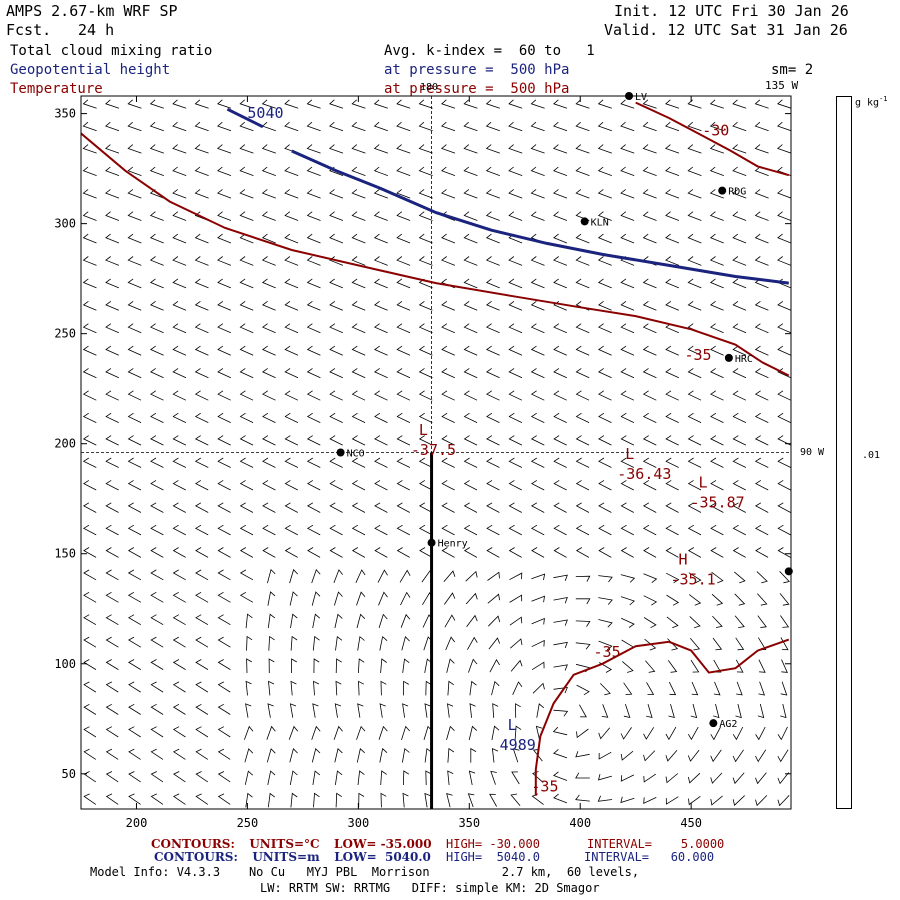 This screenshot has height=900, width=900. Describe the element at coordinates (607, 652) in the screenshot. I see `contour-label: -35` at that location.